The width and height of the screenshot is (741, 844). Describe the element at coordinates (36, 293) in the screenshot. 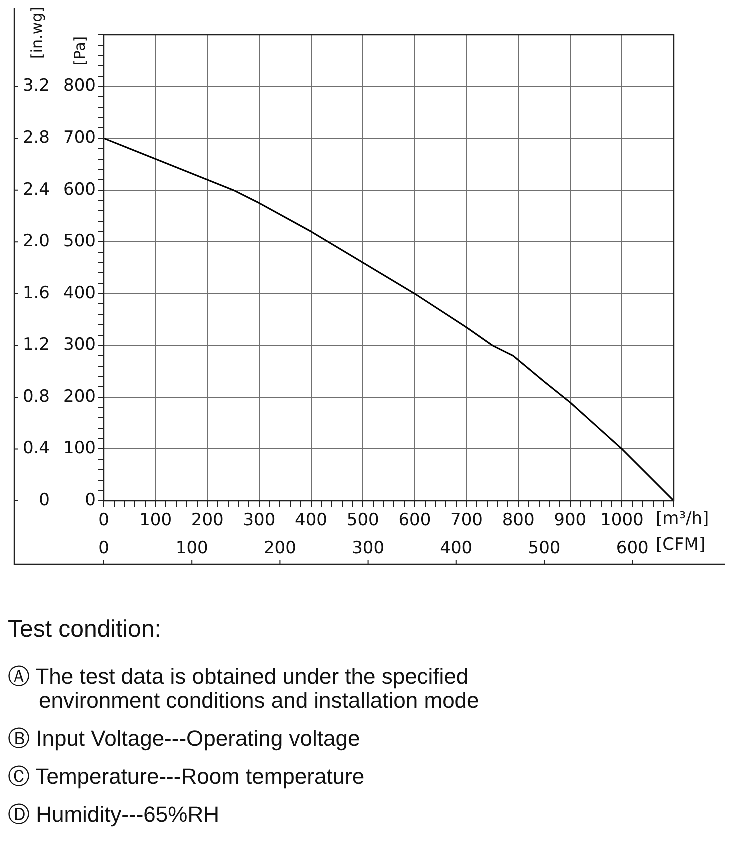

I see `y2-tick-label: 1.6` at that location.